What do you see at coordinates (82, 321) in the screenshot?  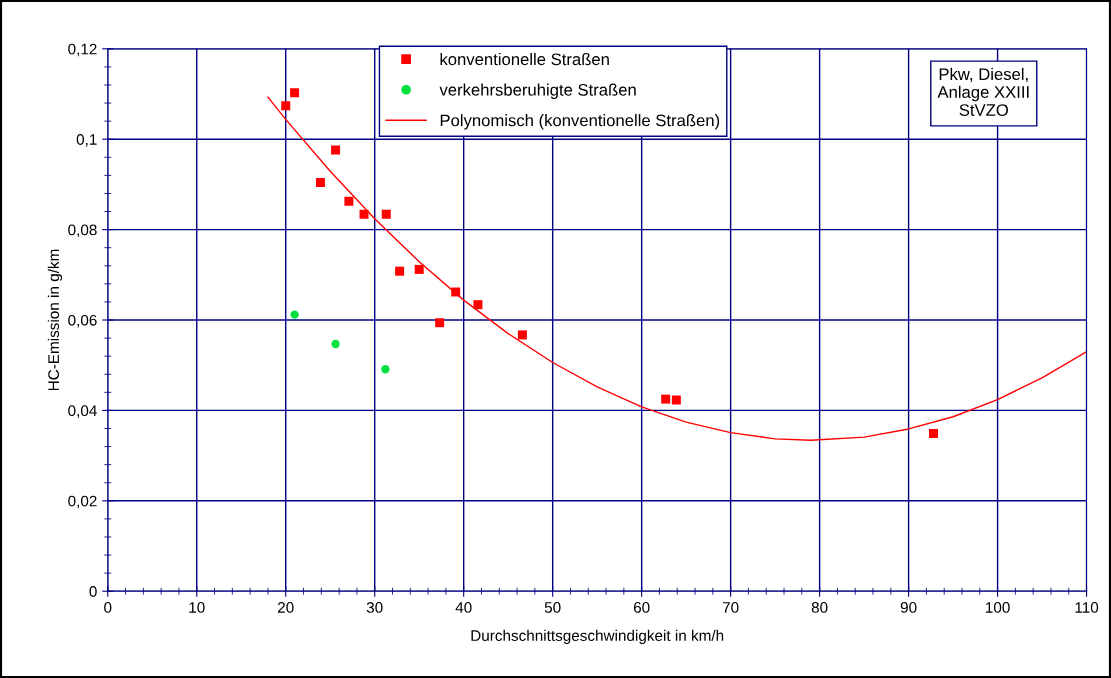 I see `y-tick-label: 0,06` at bounding box center [82, 321].